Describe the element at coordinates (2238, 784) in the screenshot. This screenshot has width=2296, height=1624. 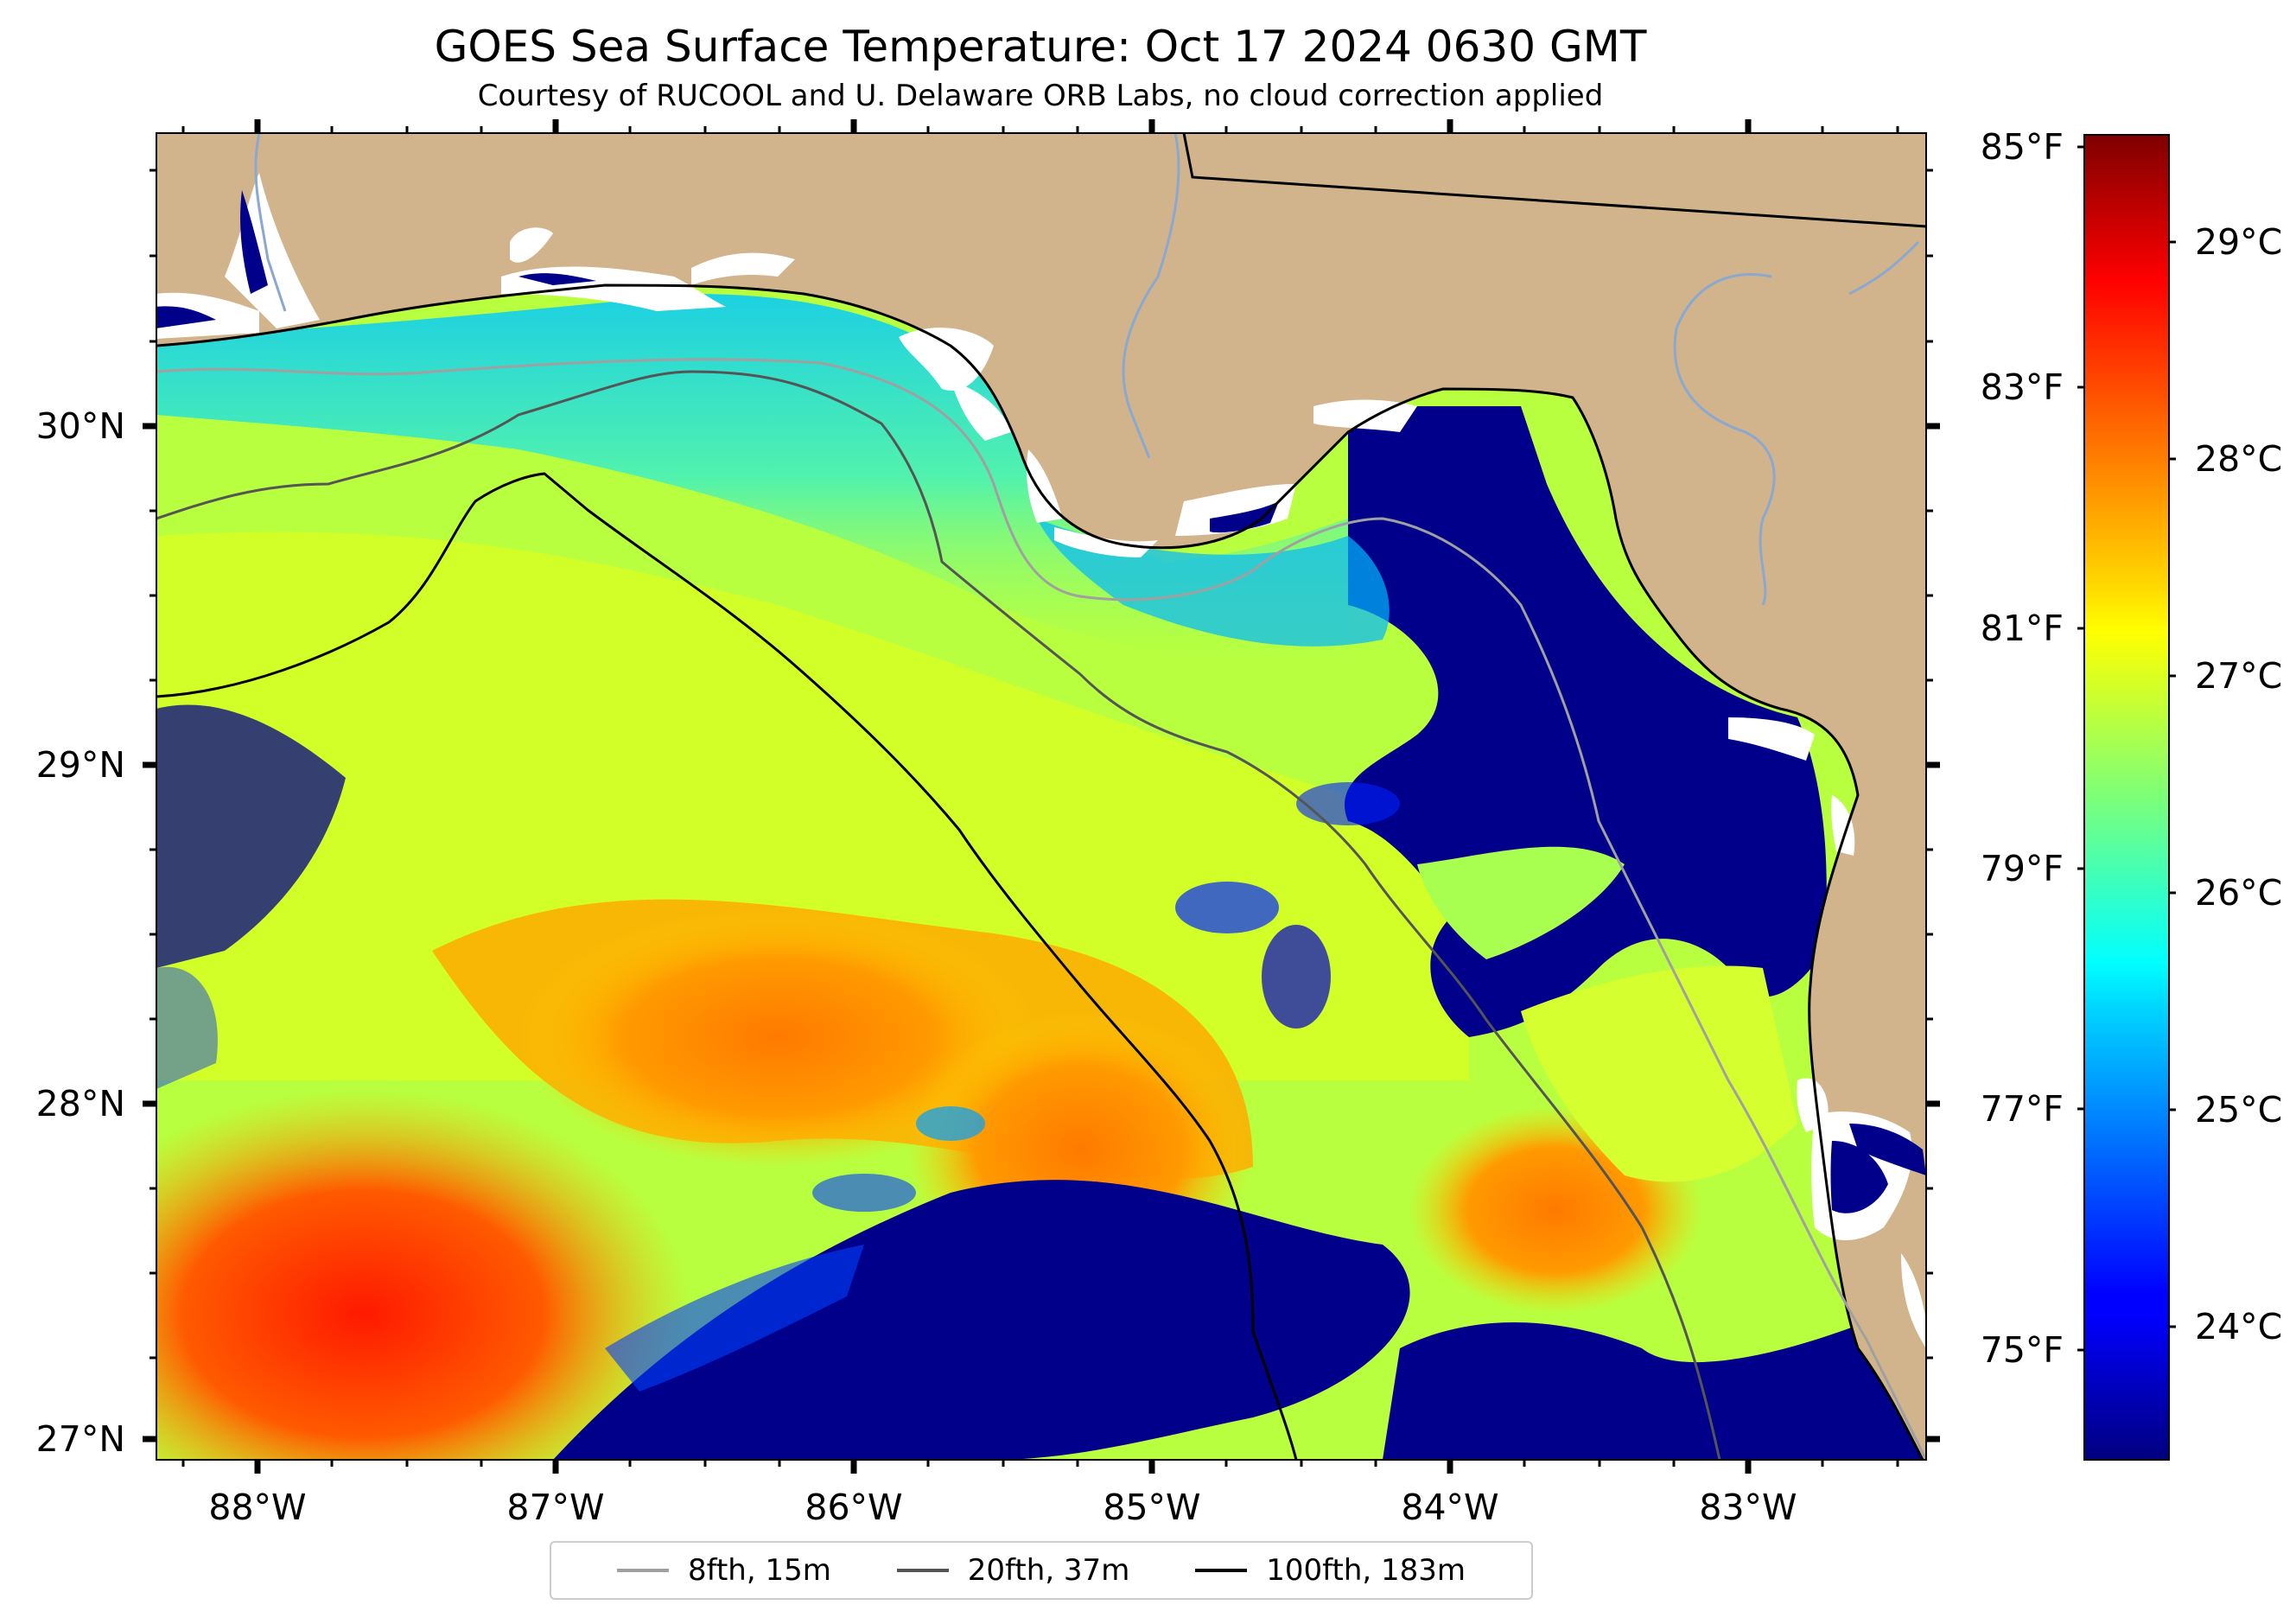
I see `colorbar-c-labels: 29°C 28°C 27°C 26°C 25°C 24°C` at that location.